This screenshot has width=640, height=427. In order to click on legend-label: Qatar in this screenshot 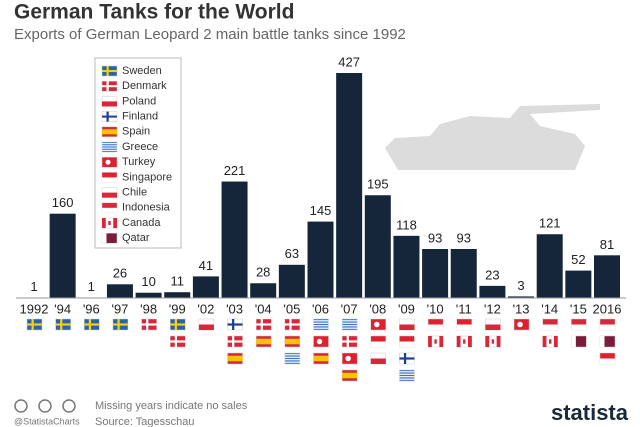, I will do `click(136, 238)`.